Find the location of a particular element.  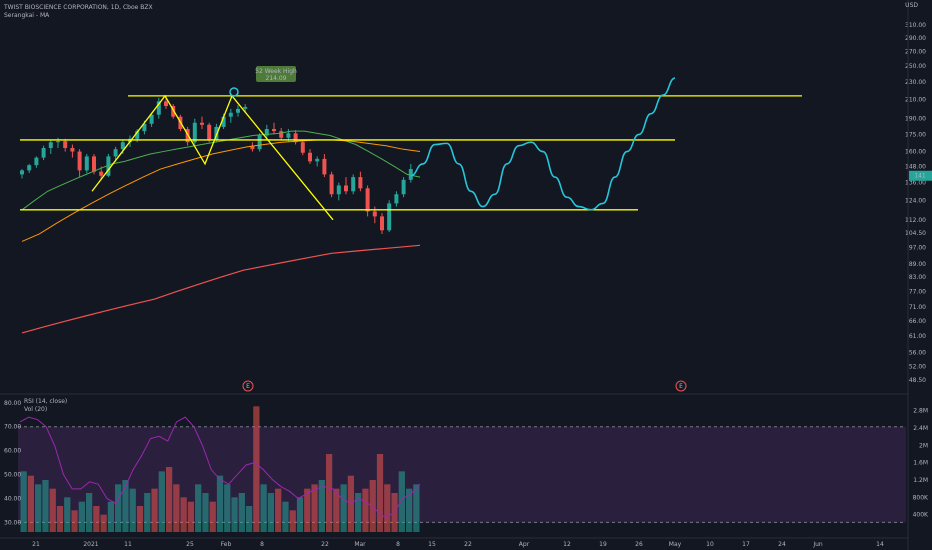

time-tick-label: Apr is located at coordinates (524, 544).